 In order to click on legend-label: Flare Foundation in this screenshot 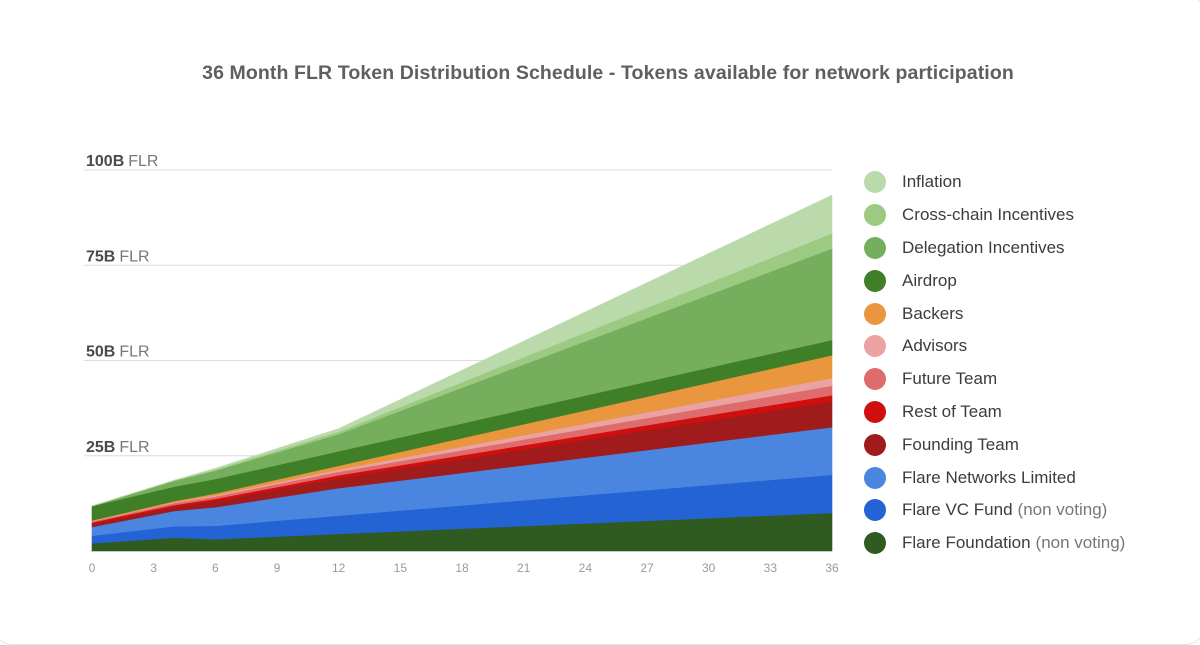, I will do `click(966, 543)`.